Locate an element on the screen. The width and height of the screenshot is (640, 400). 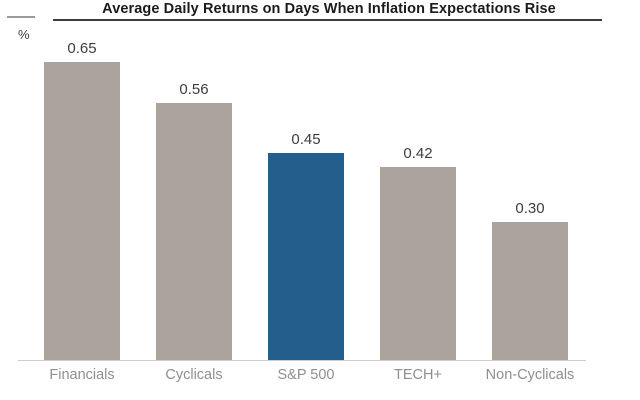
bar-category-label: TECH+ is located at coordinates (418, 375).